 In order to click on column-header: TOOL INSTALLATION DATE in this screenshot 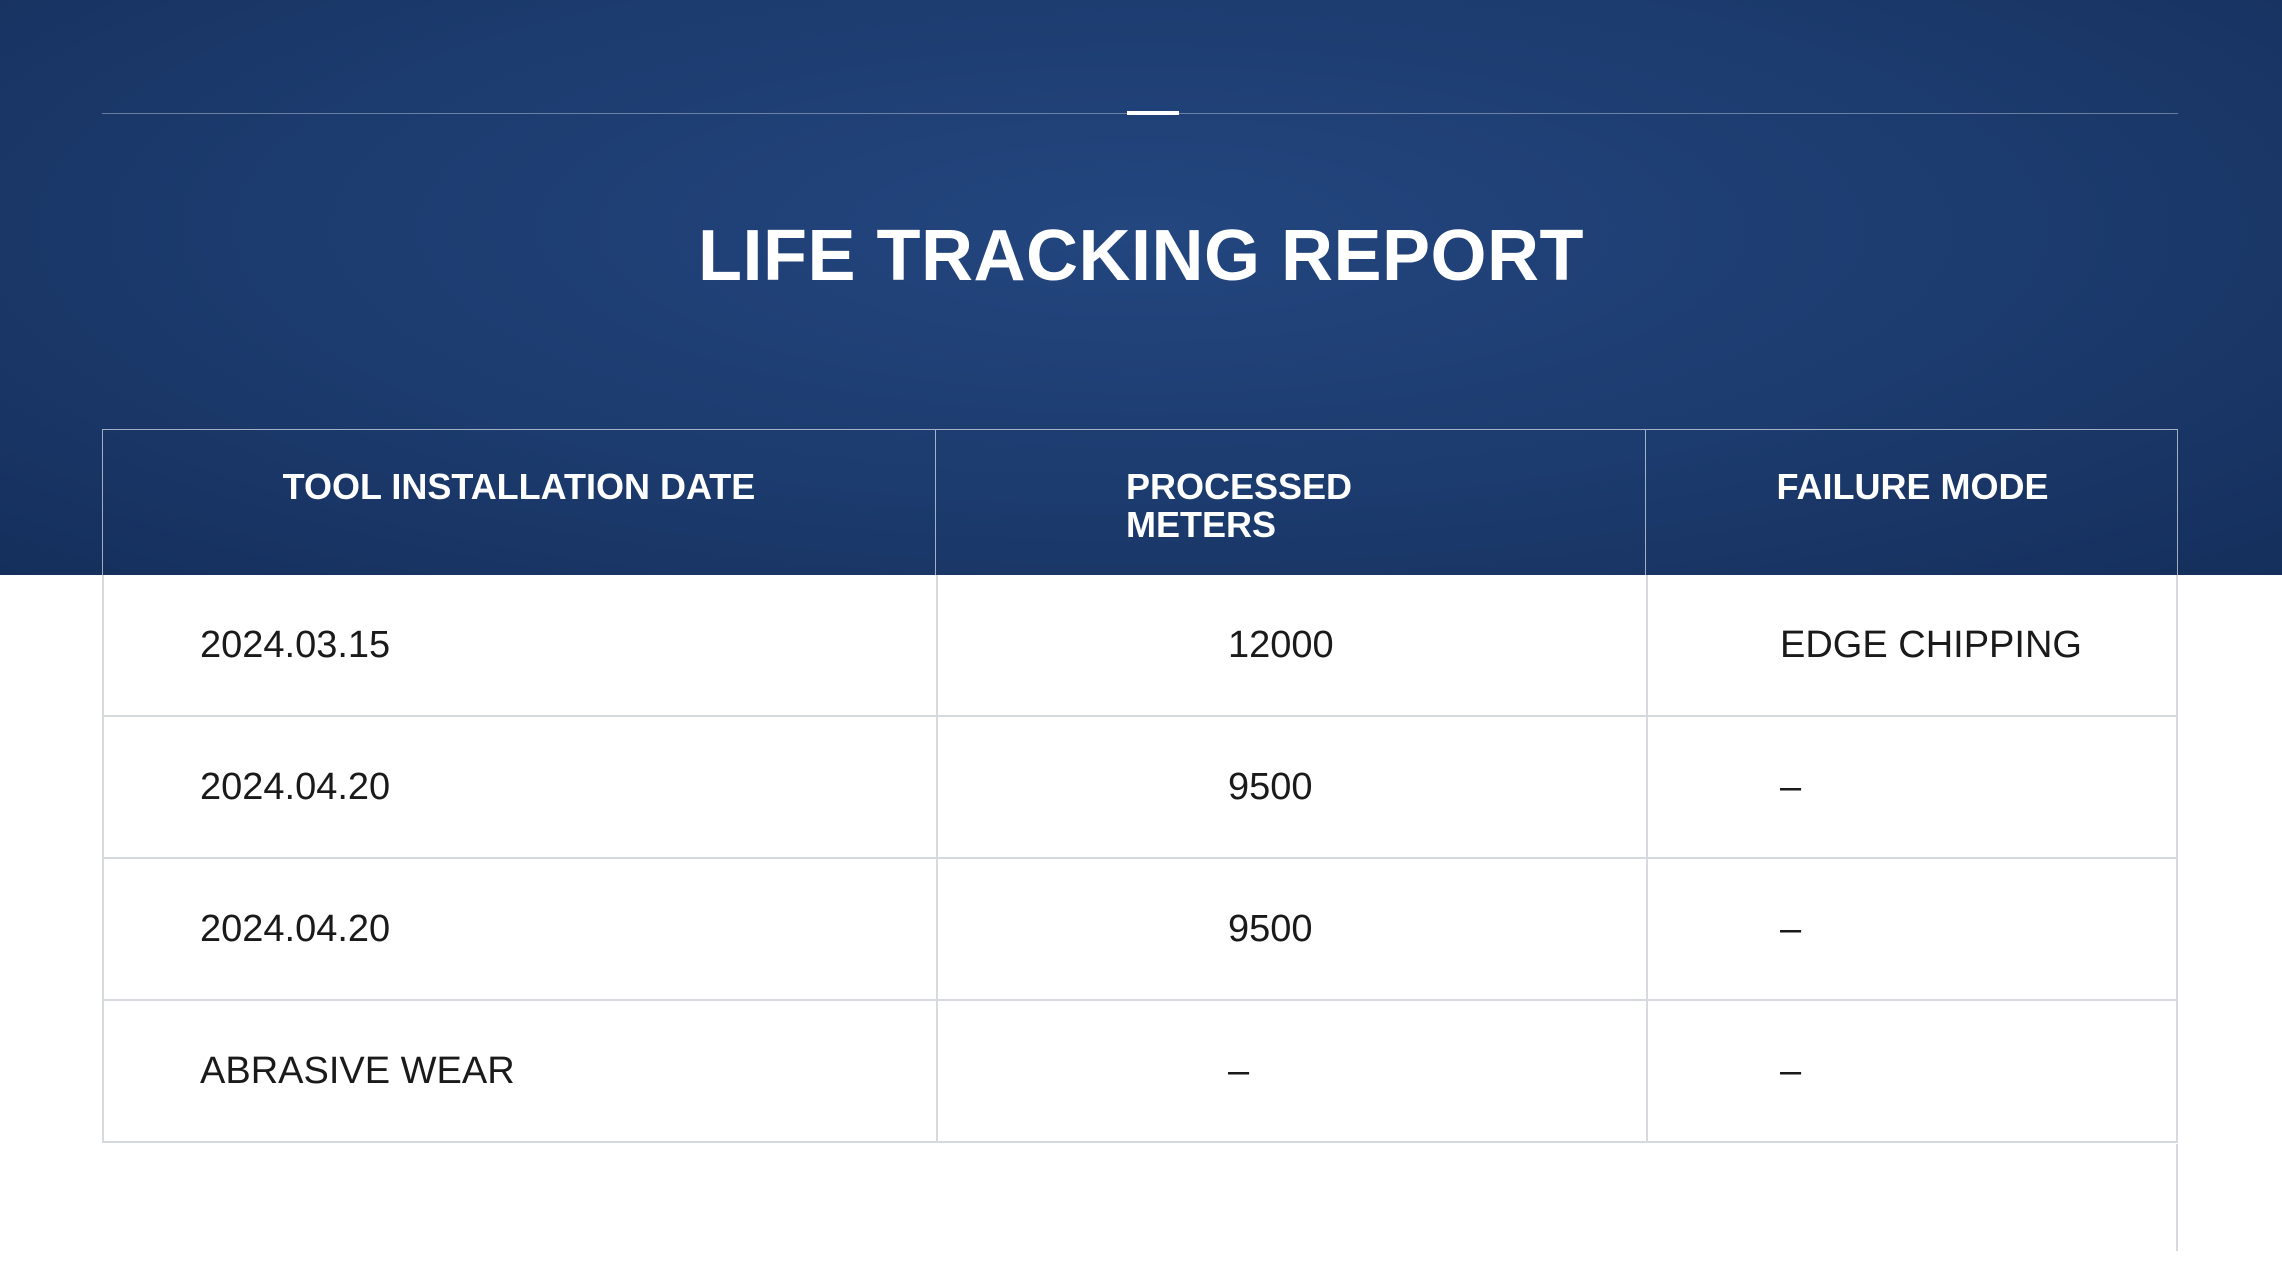, I will do `click(519, 486)`.